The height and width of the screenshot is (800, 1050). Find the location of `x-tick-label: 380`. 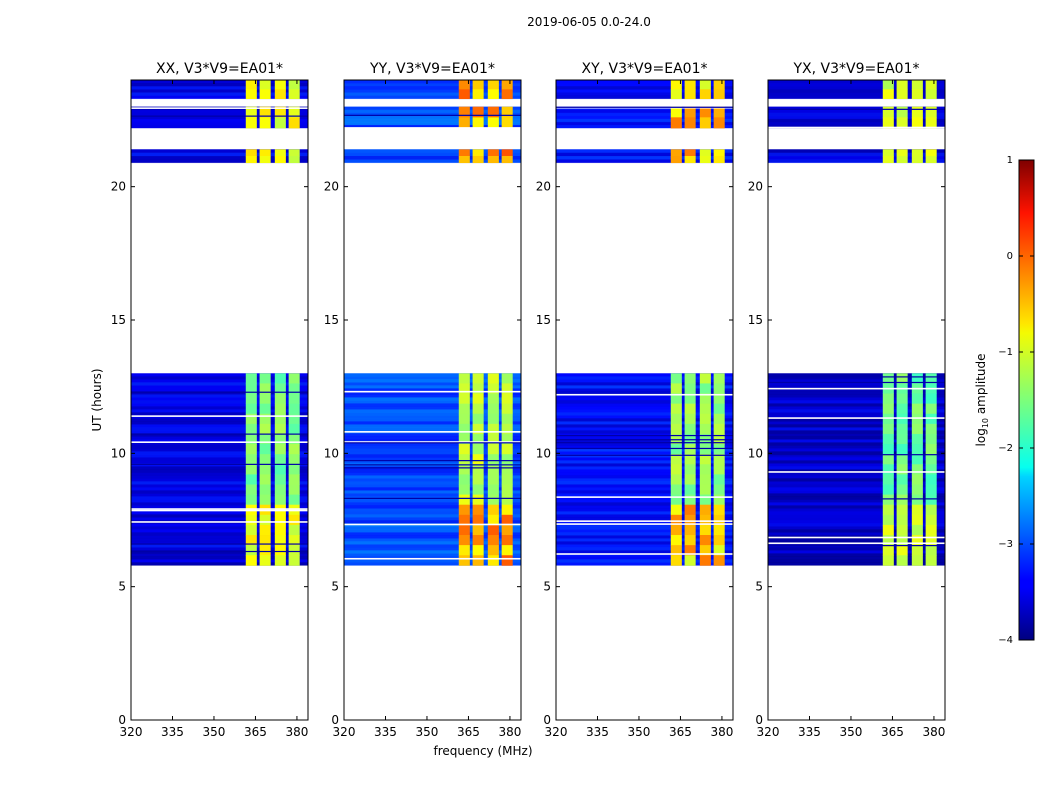

x-tick-label: 380 is located at coordinates (296, 732).